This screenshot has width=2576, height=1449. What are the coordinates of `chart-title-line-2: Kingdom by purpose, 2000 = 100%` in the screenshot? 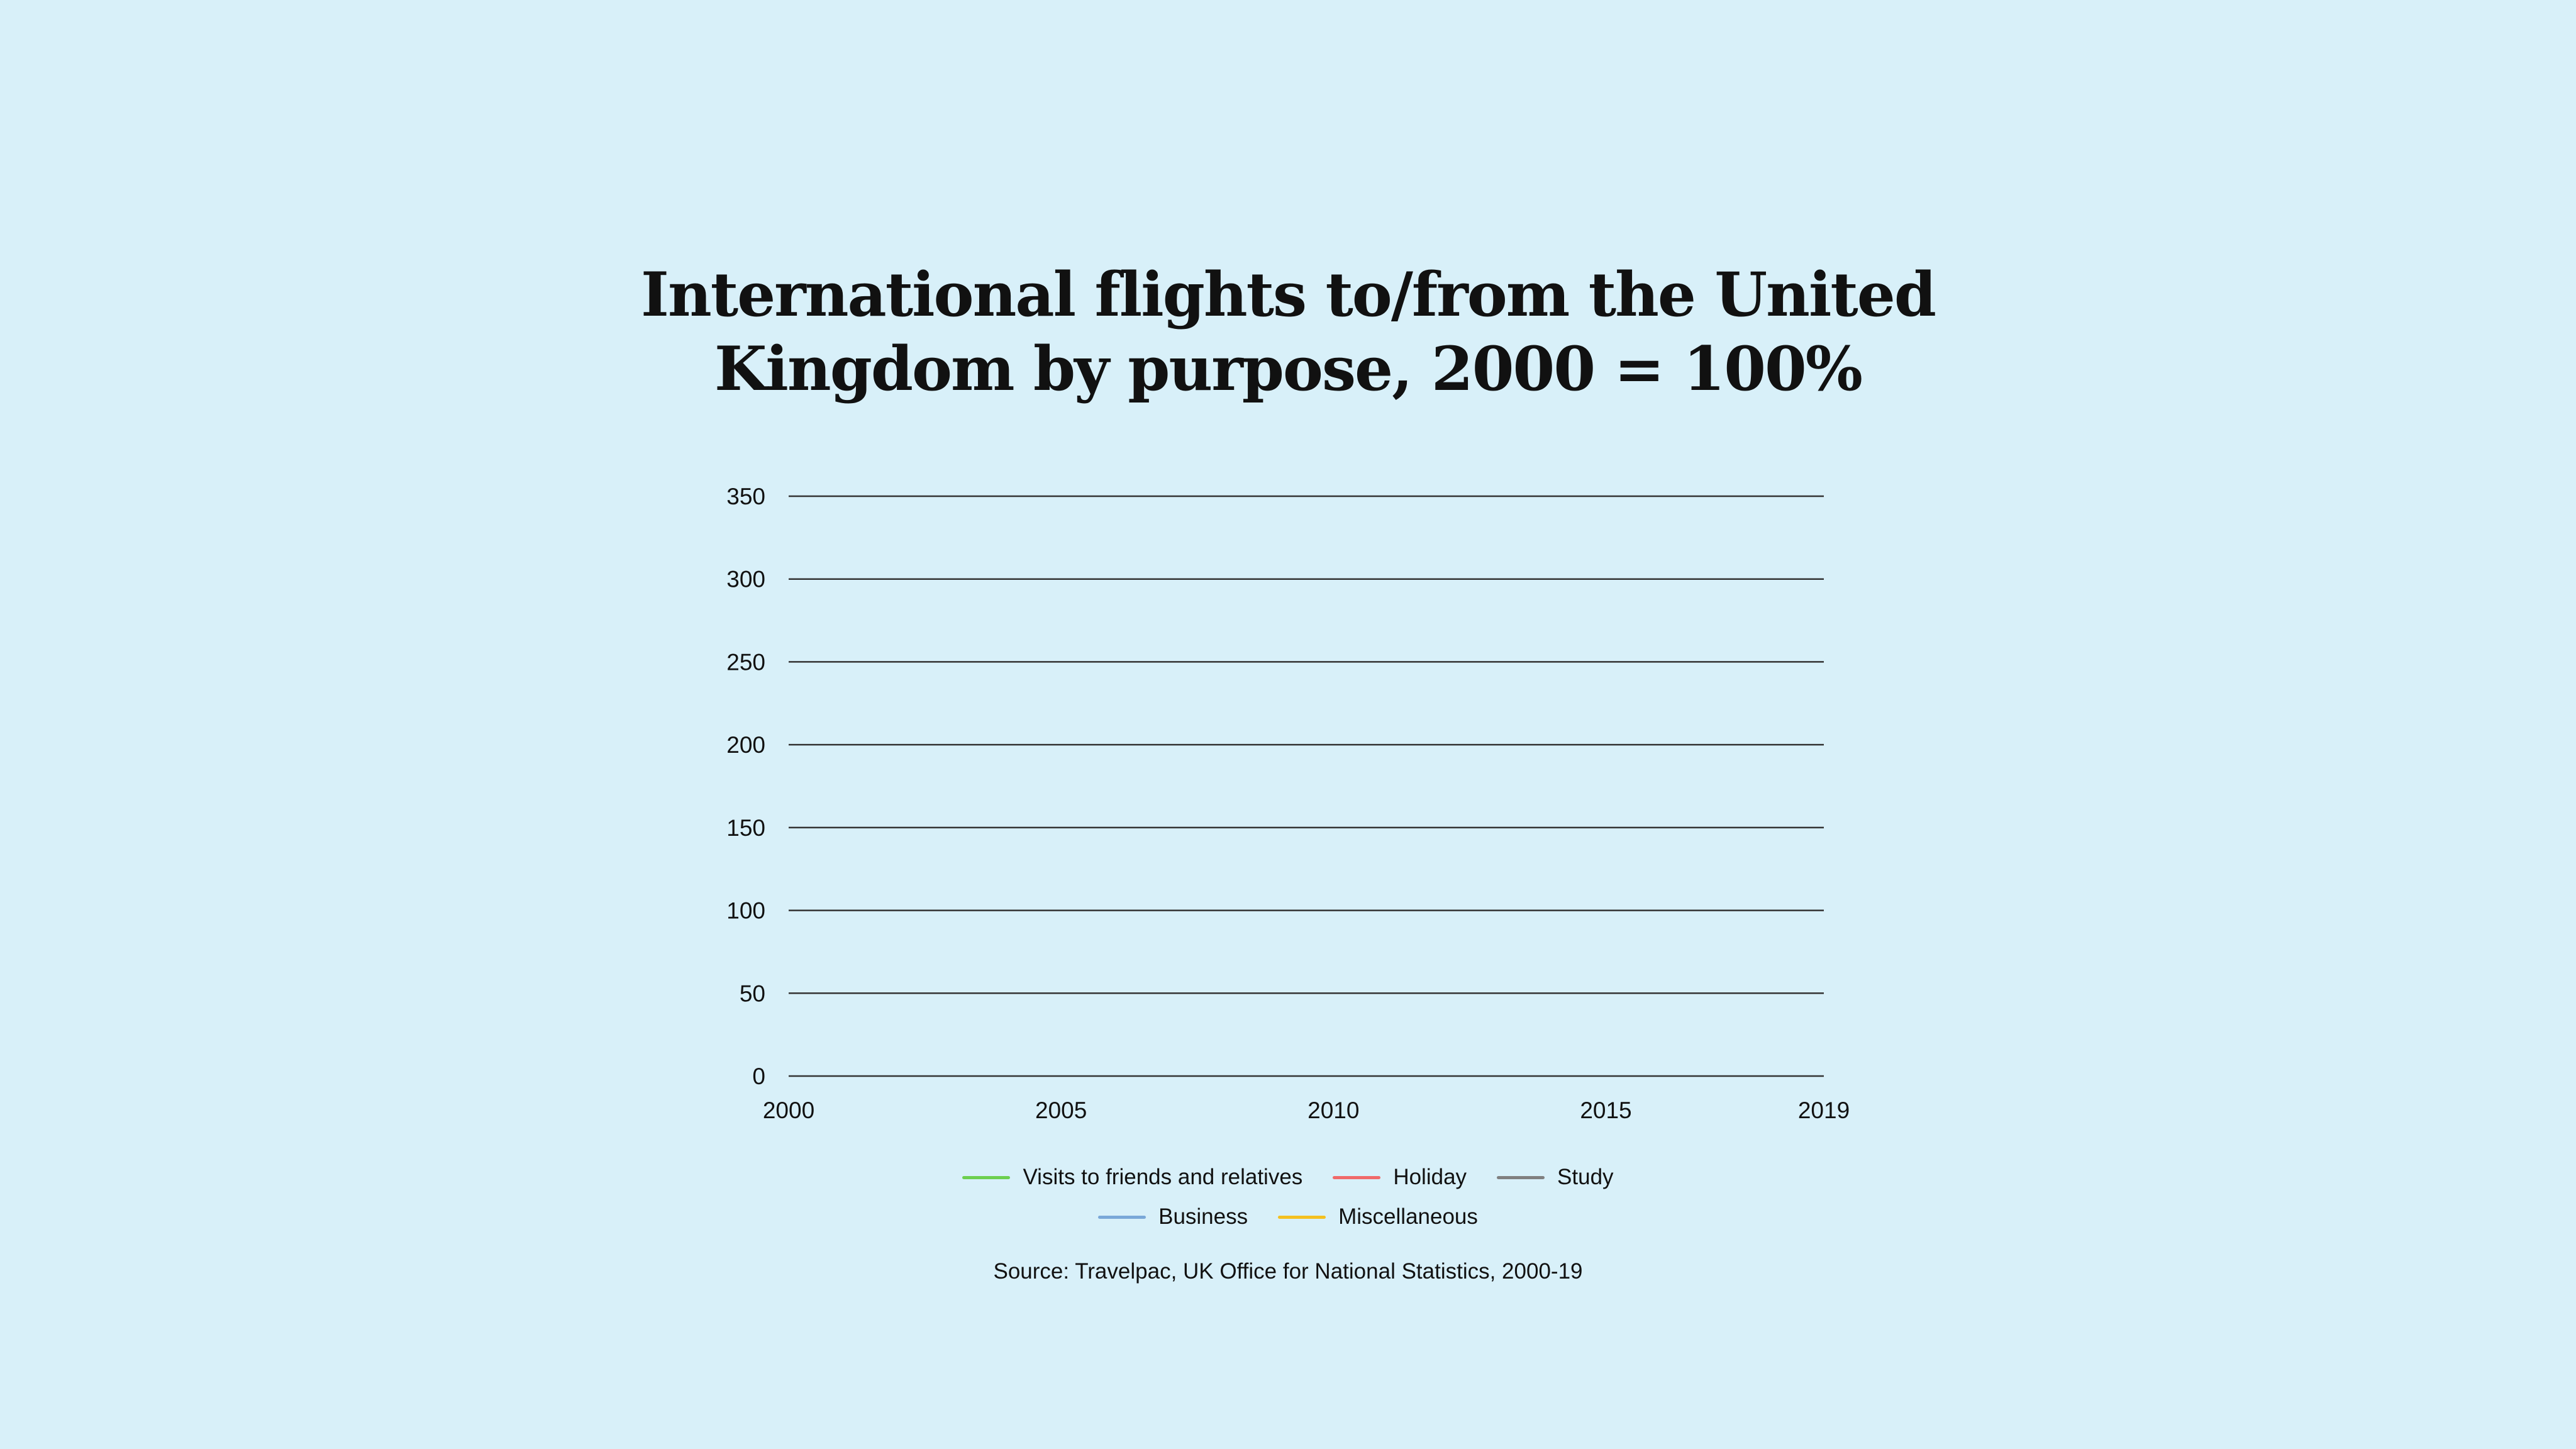 It's located at (1288, 368).